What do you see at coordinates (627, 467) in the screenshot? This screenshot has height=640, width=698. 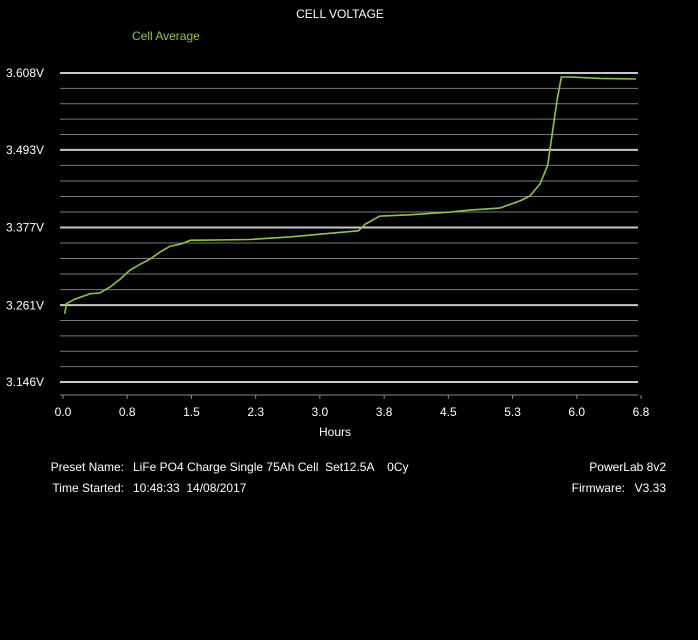 I see `device: PowerLab 8v2` at bounding box center [627, 467].